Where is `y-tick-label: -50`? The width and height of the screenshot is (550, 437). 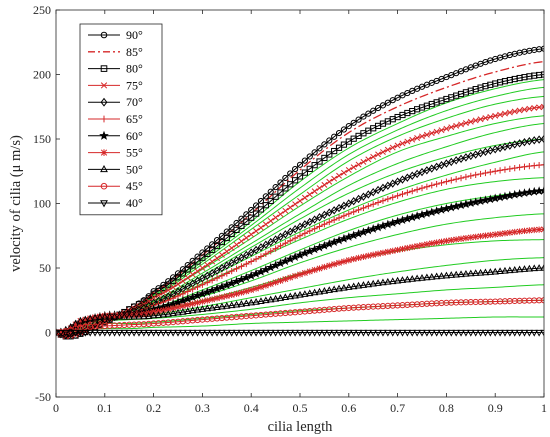 y-tick-label: -50 is located at coordinates (43, 397).